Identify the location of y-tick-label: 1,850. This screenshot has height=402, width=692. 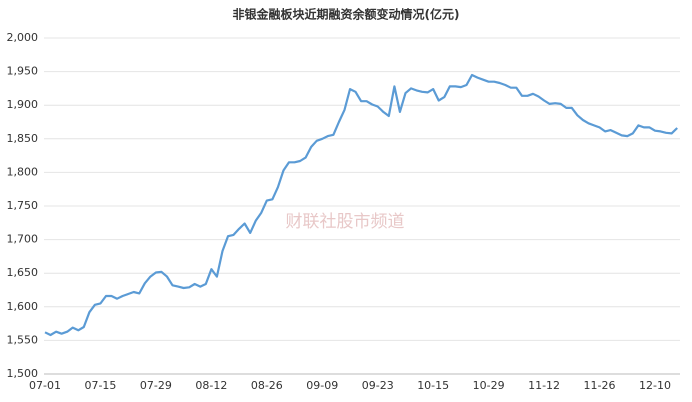
(23, 138).